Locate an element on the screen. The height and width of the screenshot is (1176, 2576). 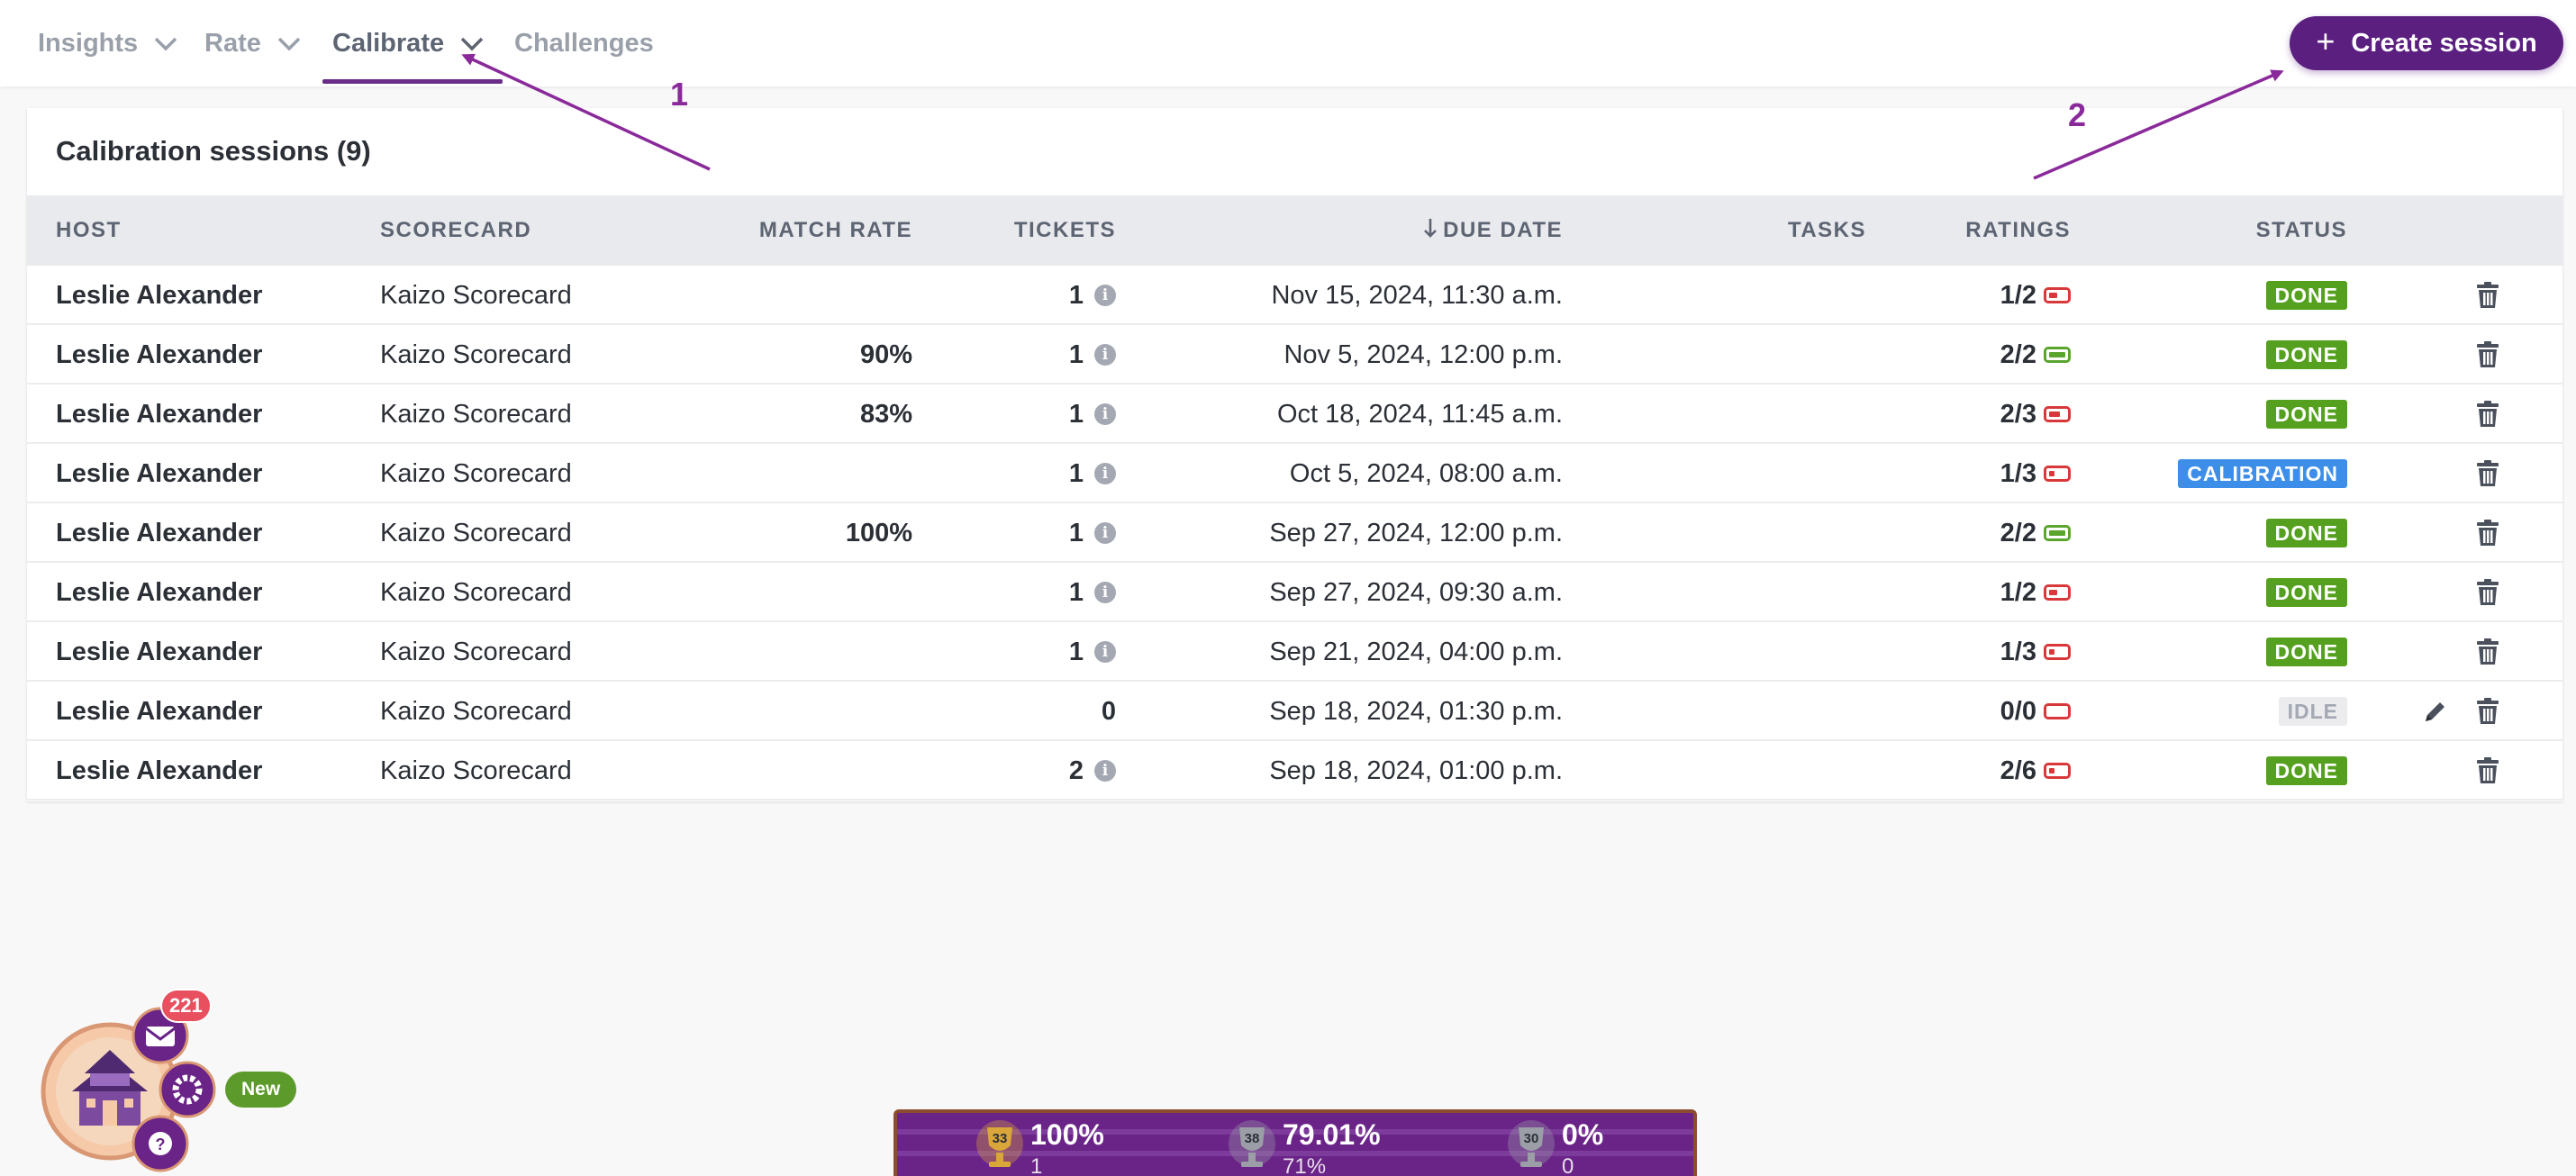
due-date-cell: Oct 5, 2024, 08:00 a.m. is located at coordinates (1426, 473).